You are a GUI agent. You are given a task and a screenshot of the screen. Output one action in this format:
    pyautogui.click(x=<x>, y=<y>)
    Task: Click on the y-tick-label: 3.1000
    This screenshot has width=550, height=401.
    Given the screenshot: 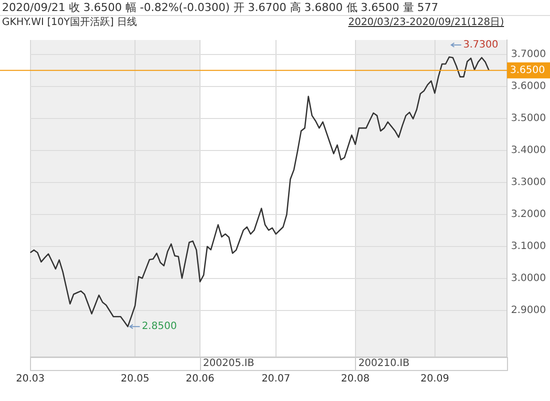 What is the action you would take?
    pyautogui.click(x=528, y=246)
    